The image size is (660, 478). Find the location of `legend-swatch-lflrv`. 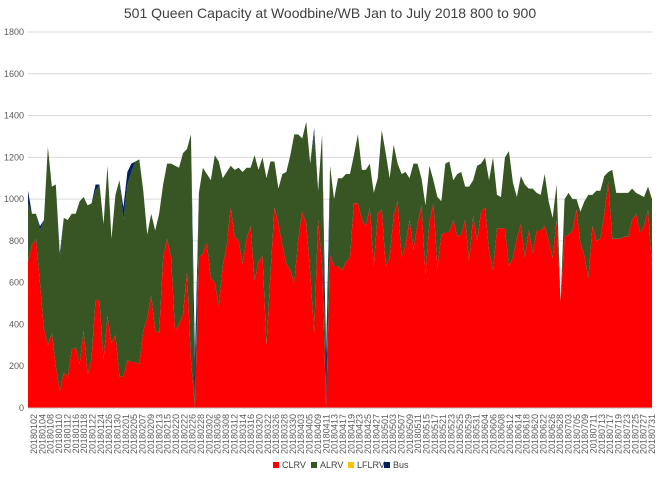

legend-swatch-lflrv is located at coordinates (351, 465).